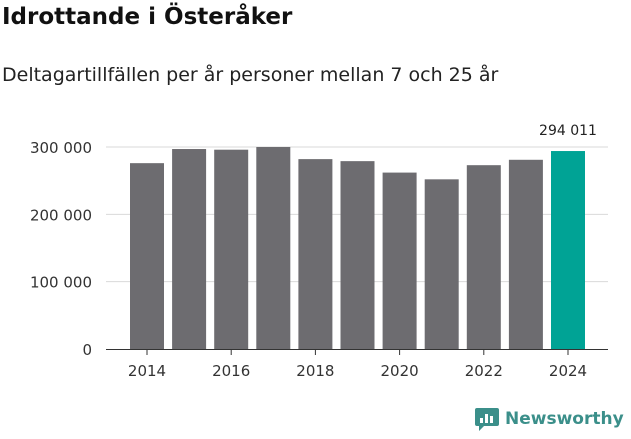 Image resolution: width=631 pixels, height=439 pixels. What do you see at coordinates (87, 350) in the screenshot?
I see `y-tick-label: 0` at bounding box center [87, 350].